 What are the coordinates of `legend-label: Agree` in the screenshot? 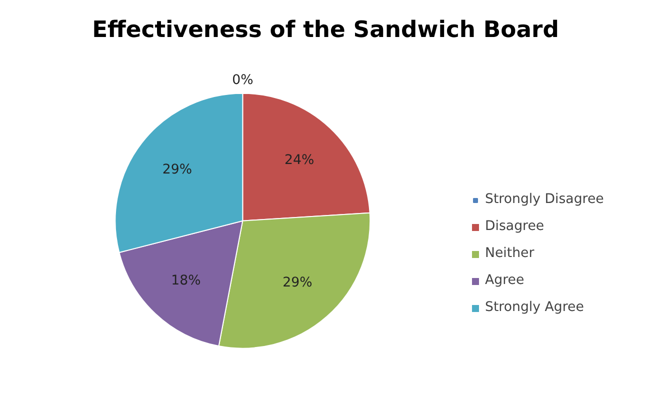 It's located at (504, 280).